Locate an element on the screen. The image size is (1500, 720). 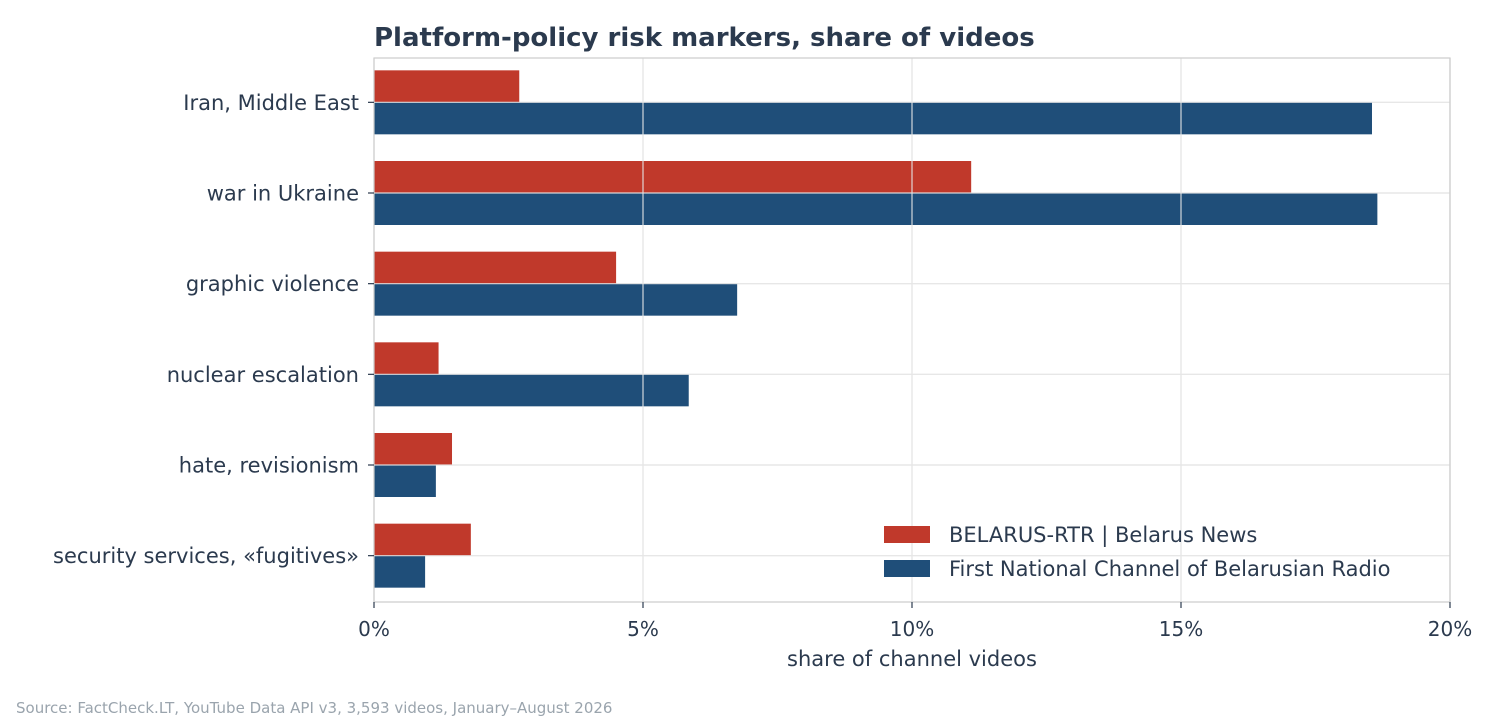
x-tick-label: 10% is located at coordinates (912, 629).